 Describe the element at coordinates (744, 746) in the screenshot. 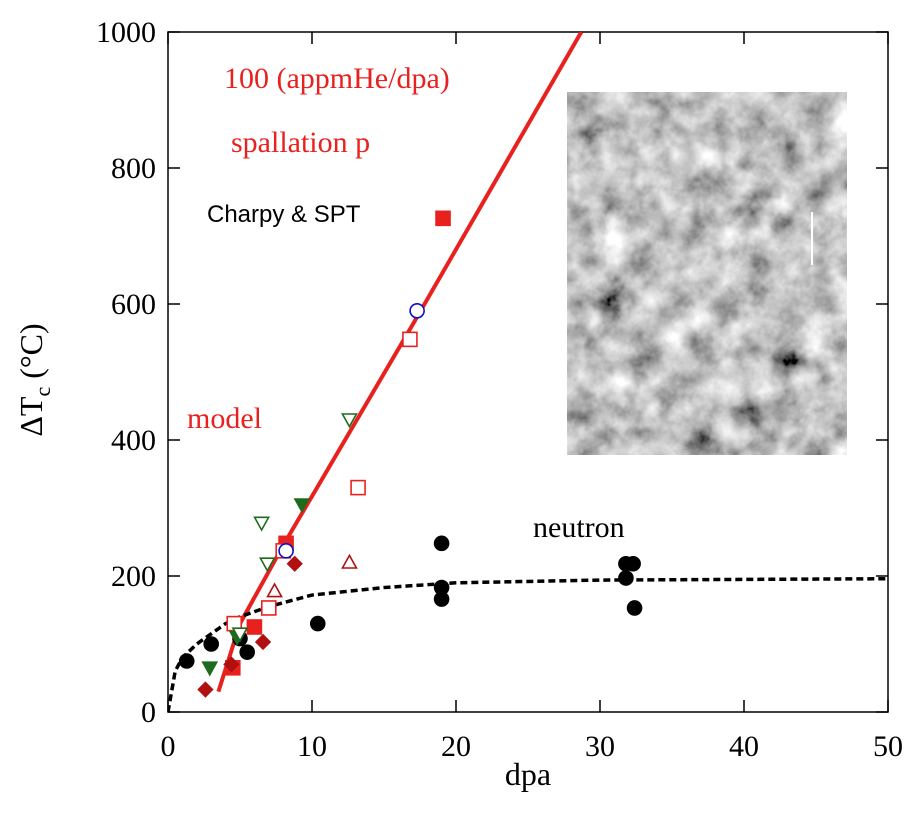

I see `x-tick-label: 40` at that location.